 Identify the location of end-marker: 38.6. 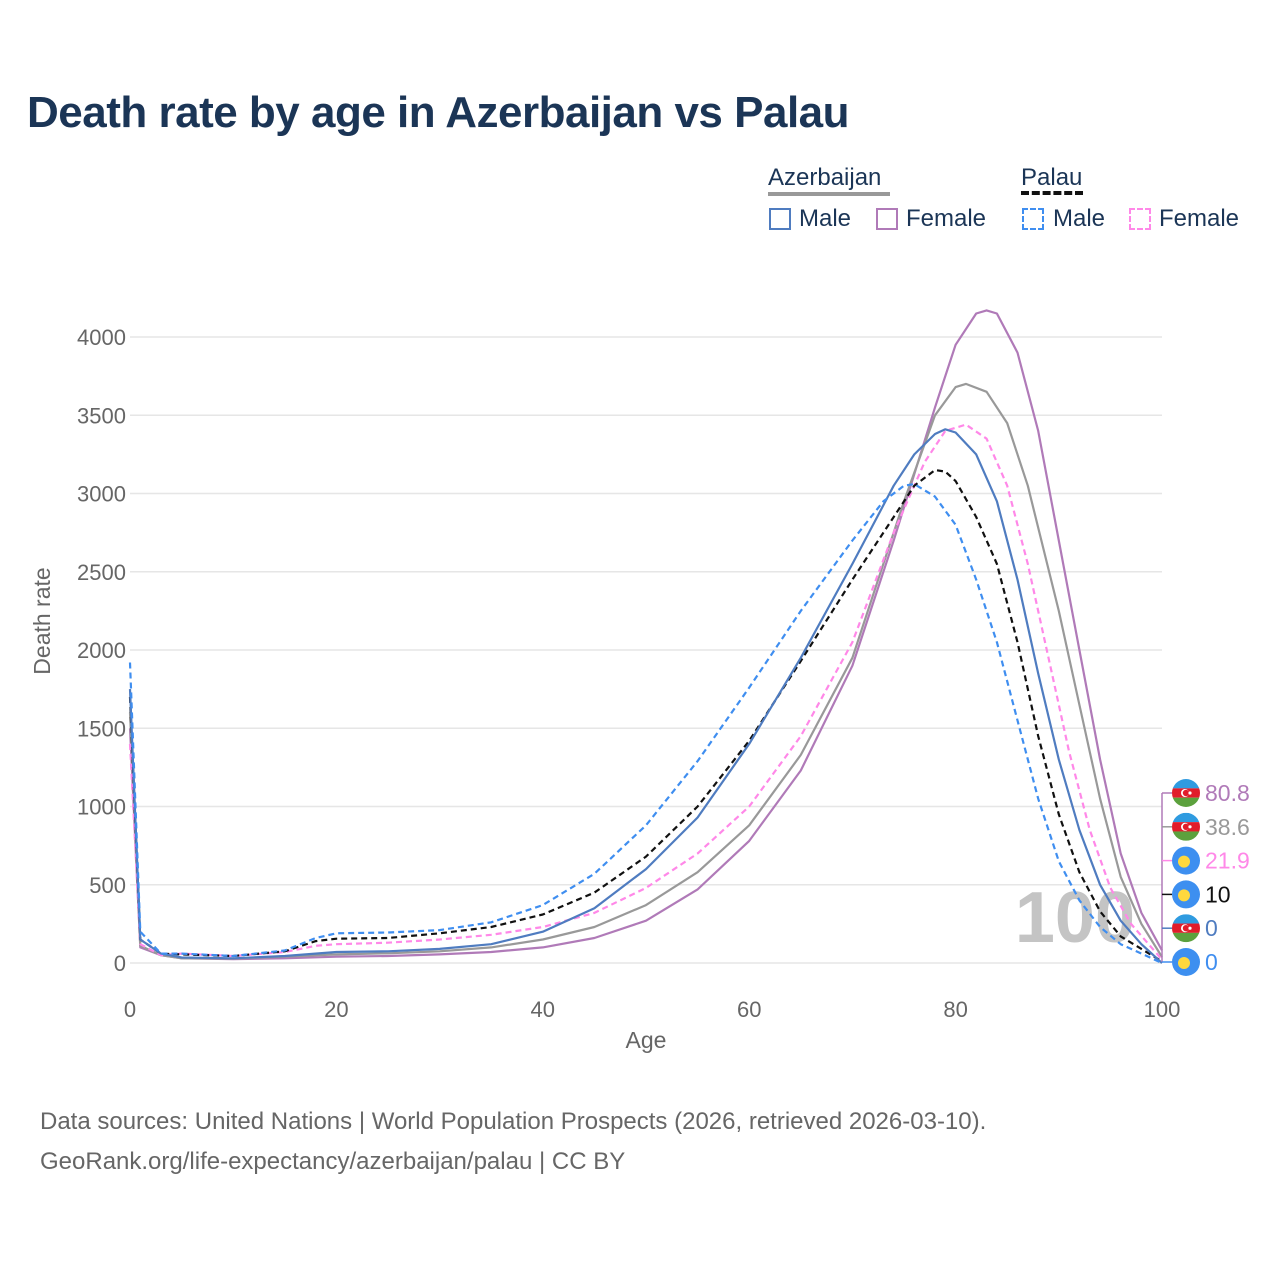
(1206, 826).